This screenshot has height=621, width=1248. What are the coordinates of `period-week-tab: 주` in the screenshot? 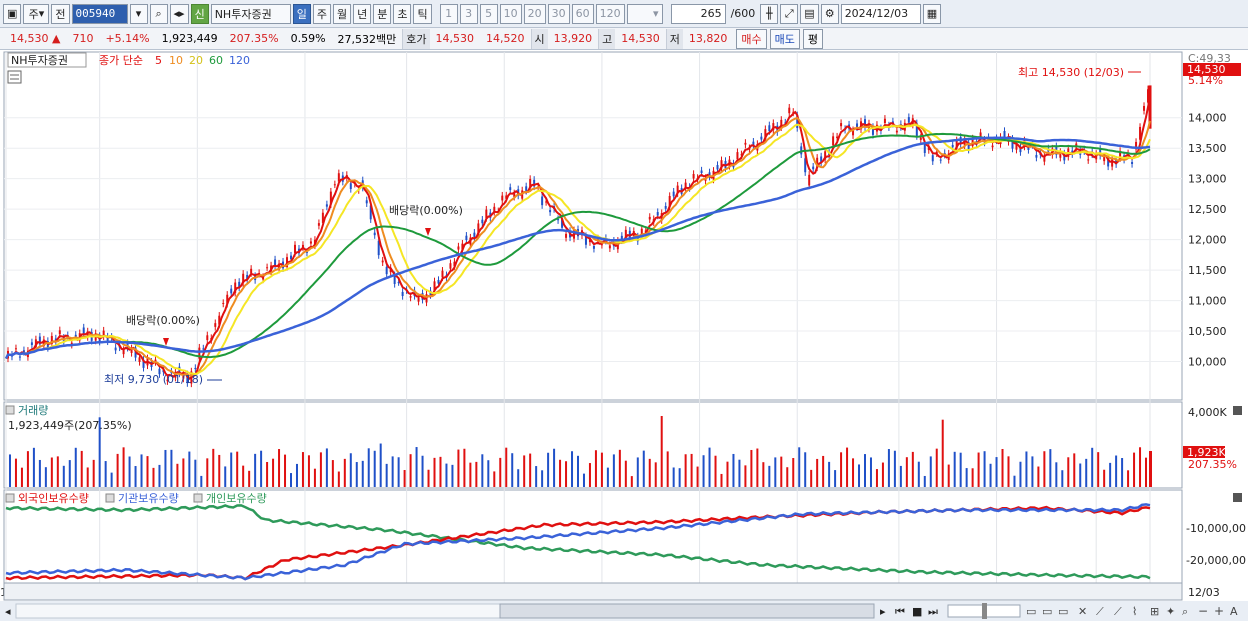 It's located at (321, 13).